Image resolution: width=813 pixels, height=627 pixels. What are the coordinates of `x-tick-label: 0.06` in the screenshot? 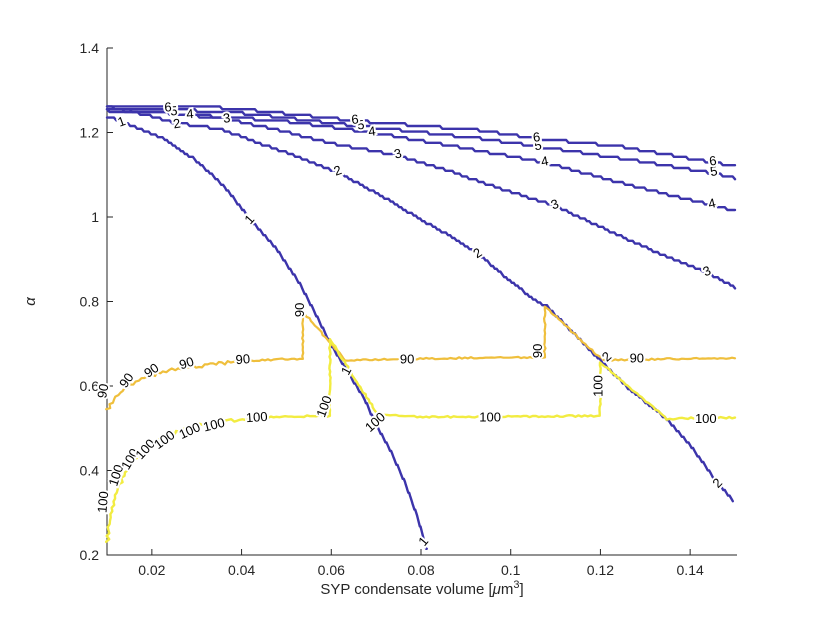 It's located at (331, 570).